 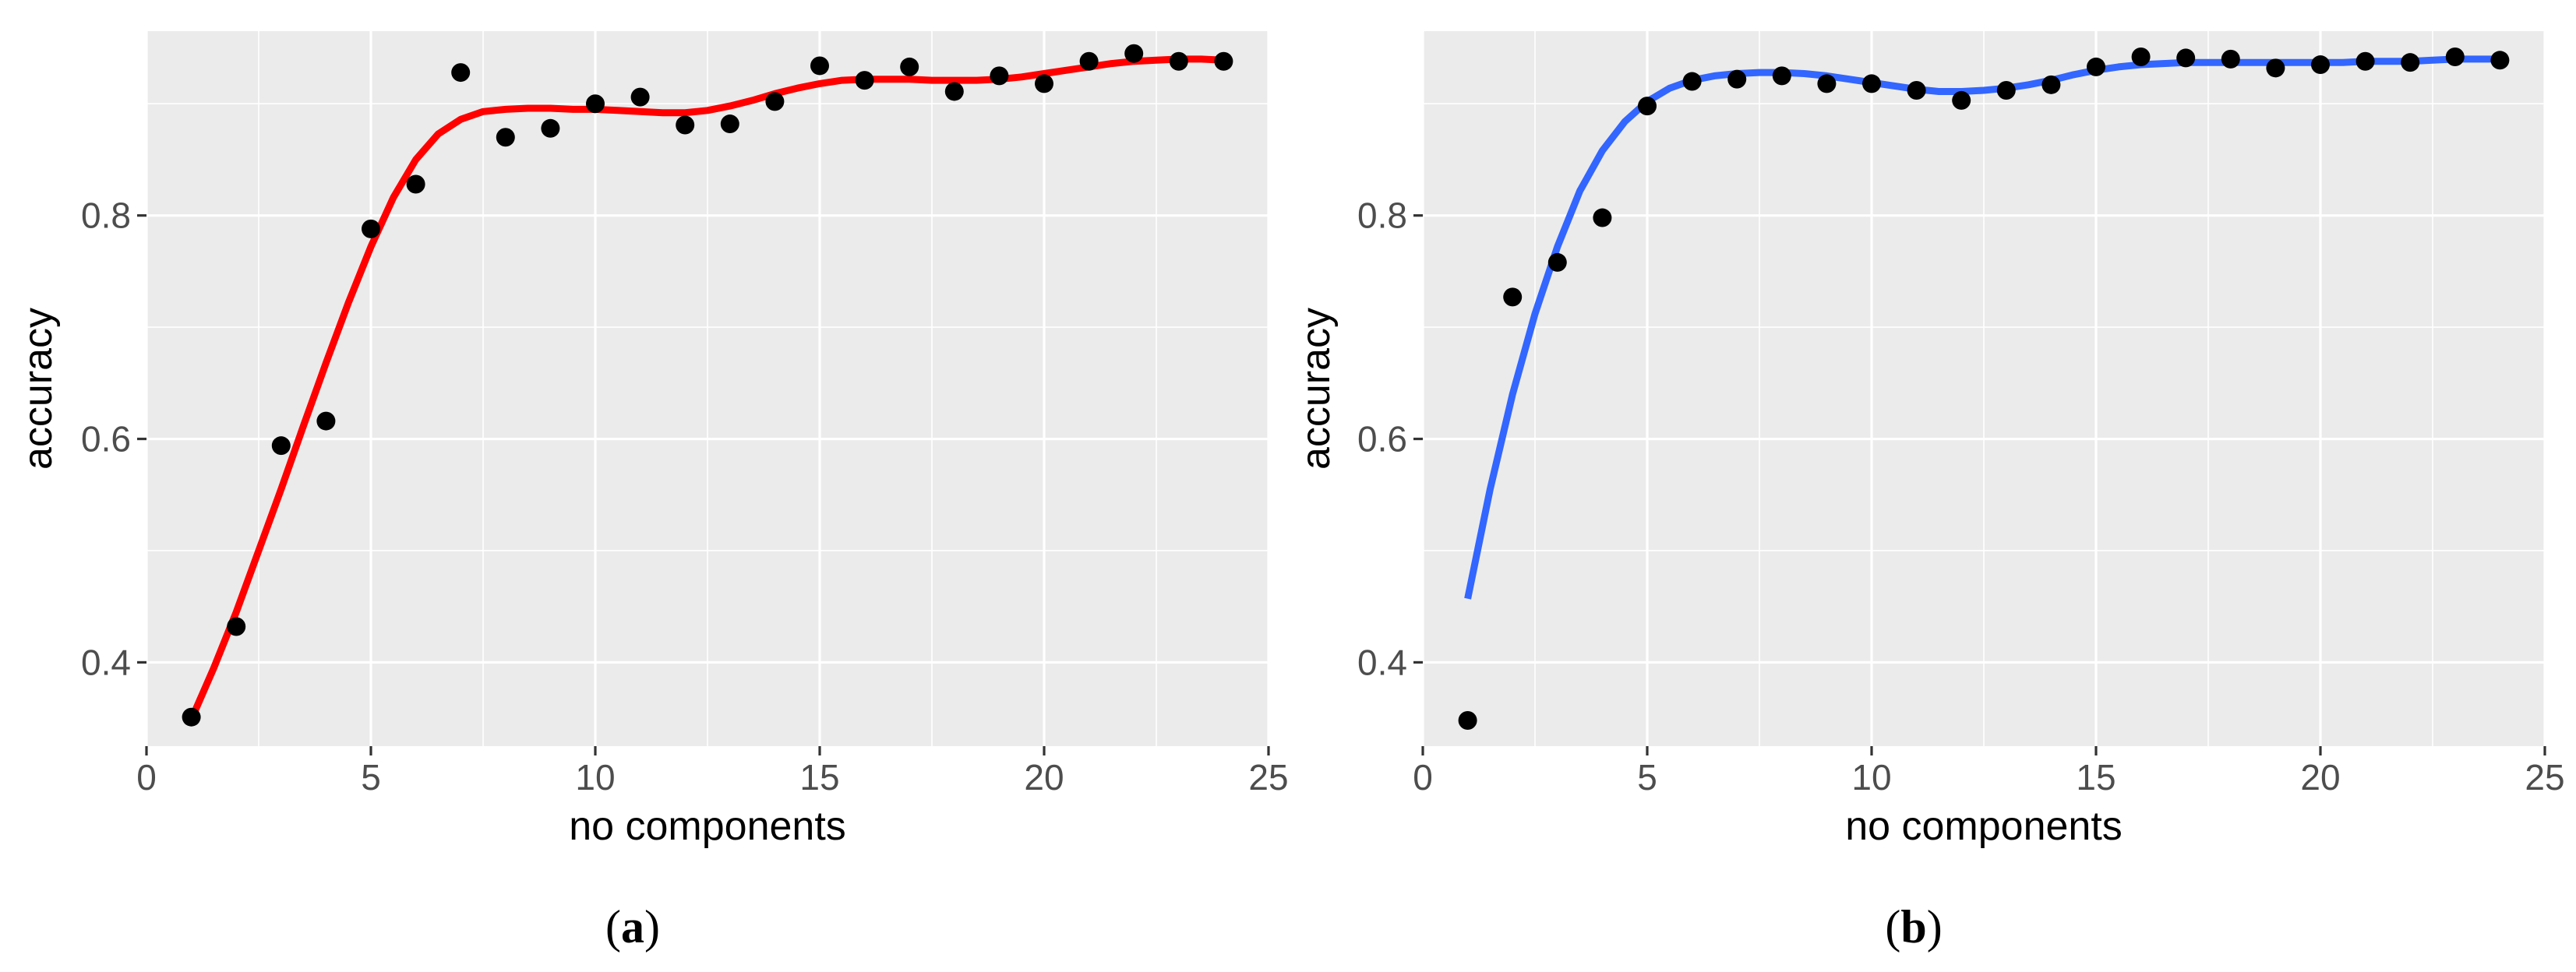 What do you see at coordinates (1984, 826) in the screenshot?
I see `panel-b-x-axis-title: no components` at bounding box center [1984, 826].